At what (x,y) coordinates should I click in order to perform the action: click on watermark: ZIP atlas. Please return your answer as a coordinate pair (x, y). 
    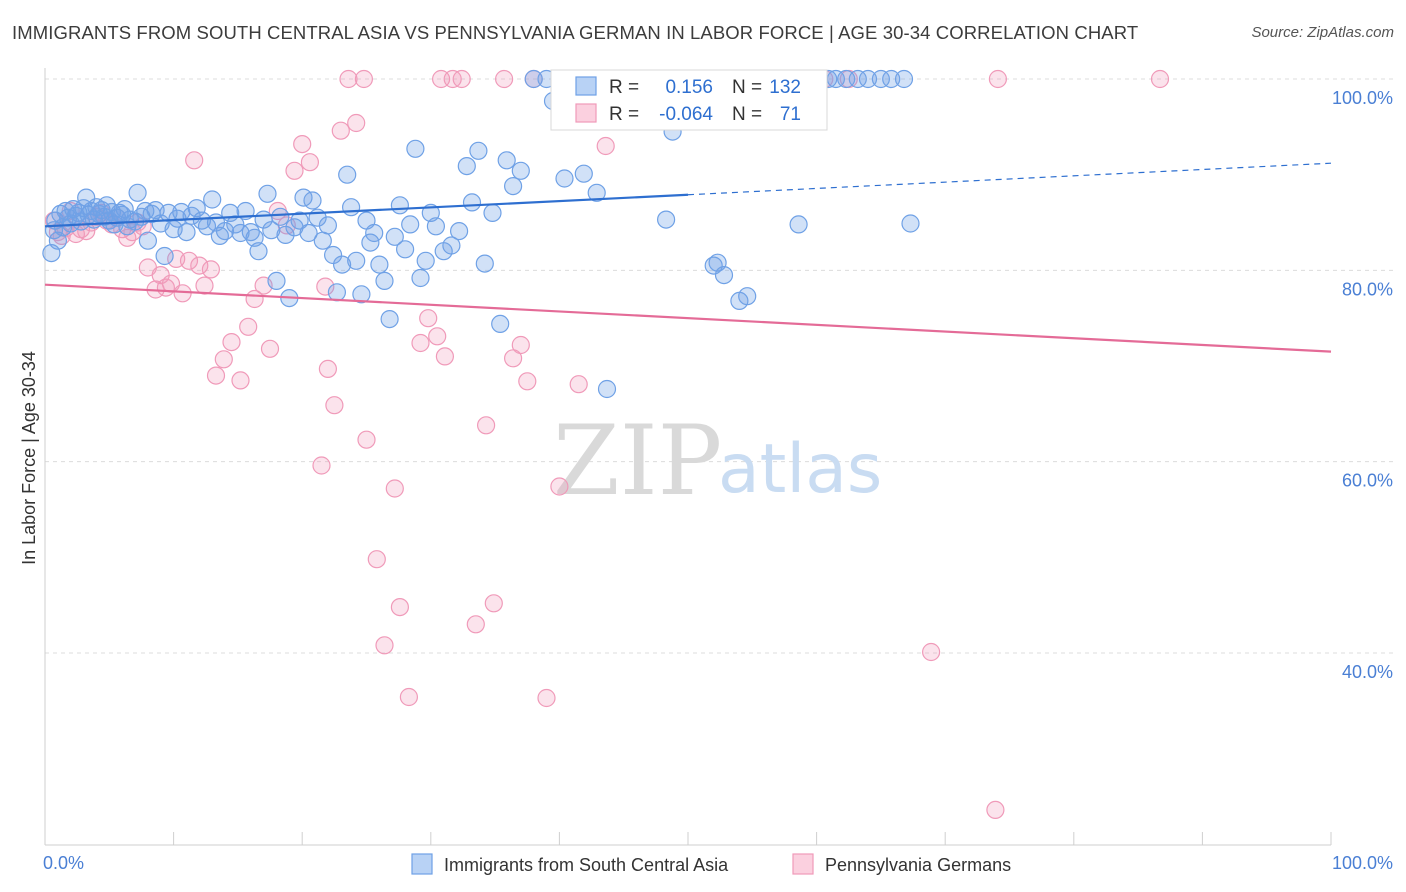
    Looking at the image, I should click on (717, 461).